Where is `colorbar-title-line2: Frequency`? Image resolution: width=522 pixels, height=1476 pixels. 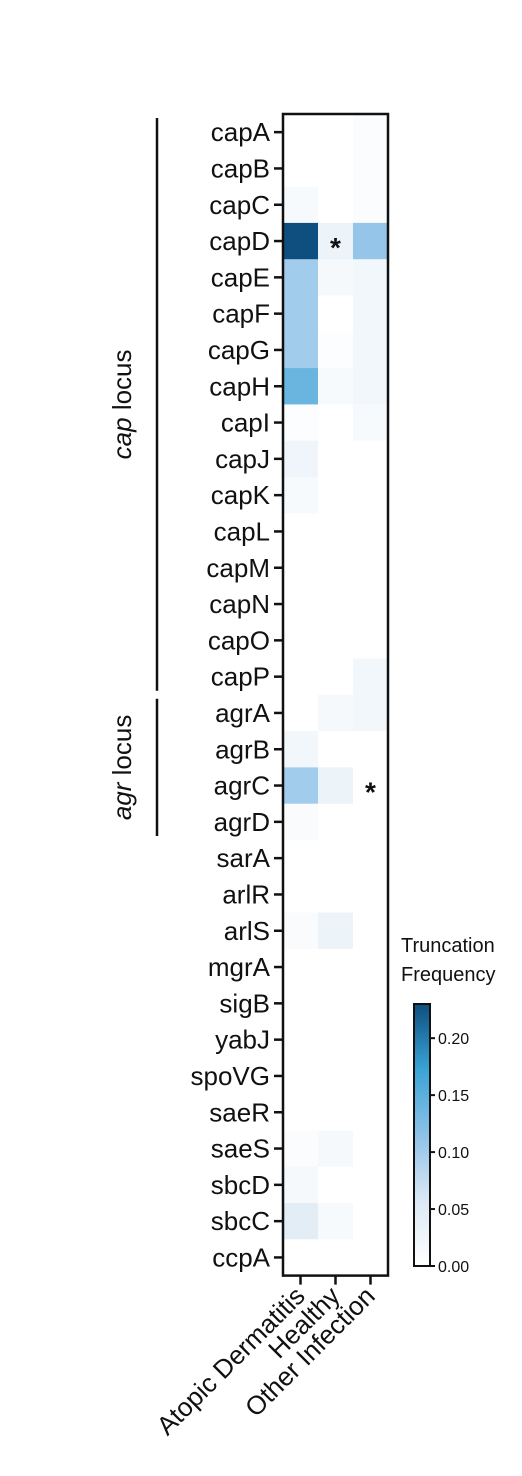 colorbar-title-line2: Frequency is located at coordinates (448, 975).